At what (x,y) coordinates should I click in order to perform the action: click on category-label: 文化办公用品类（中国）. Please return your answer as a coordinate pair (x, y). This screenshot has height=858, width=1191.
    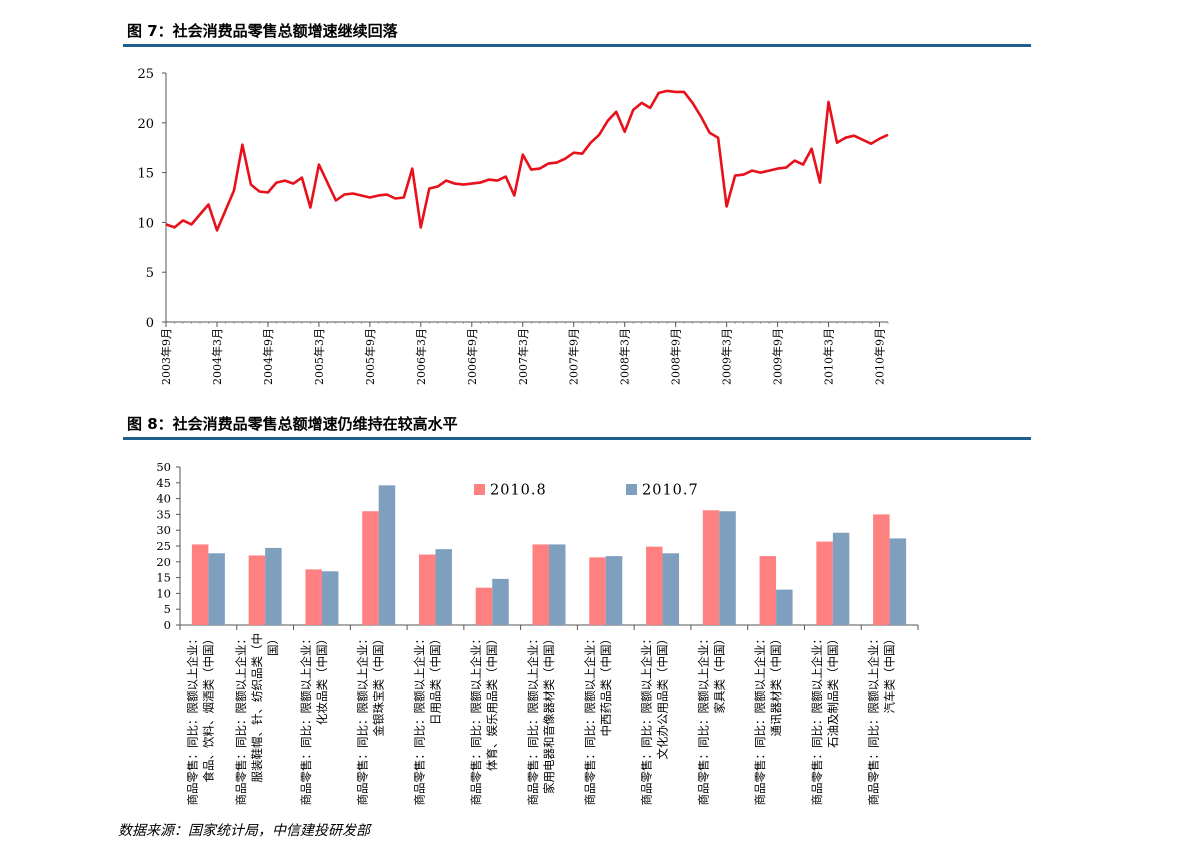
    Looking at the image, I should click on (663, 696).